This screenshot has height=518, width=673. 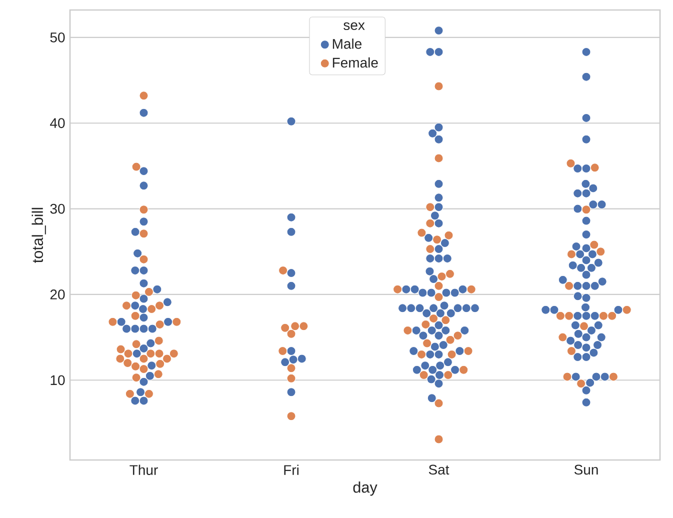 What do you see at coordinates (57, 380) in the screenshot?
I see `y-tick-label: 10` at bounding box center [57, 380].